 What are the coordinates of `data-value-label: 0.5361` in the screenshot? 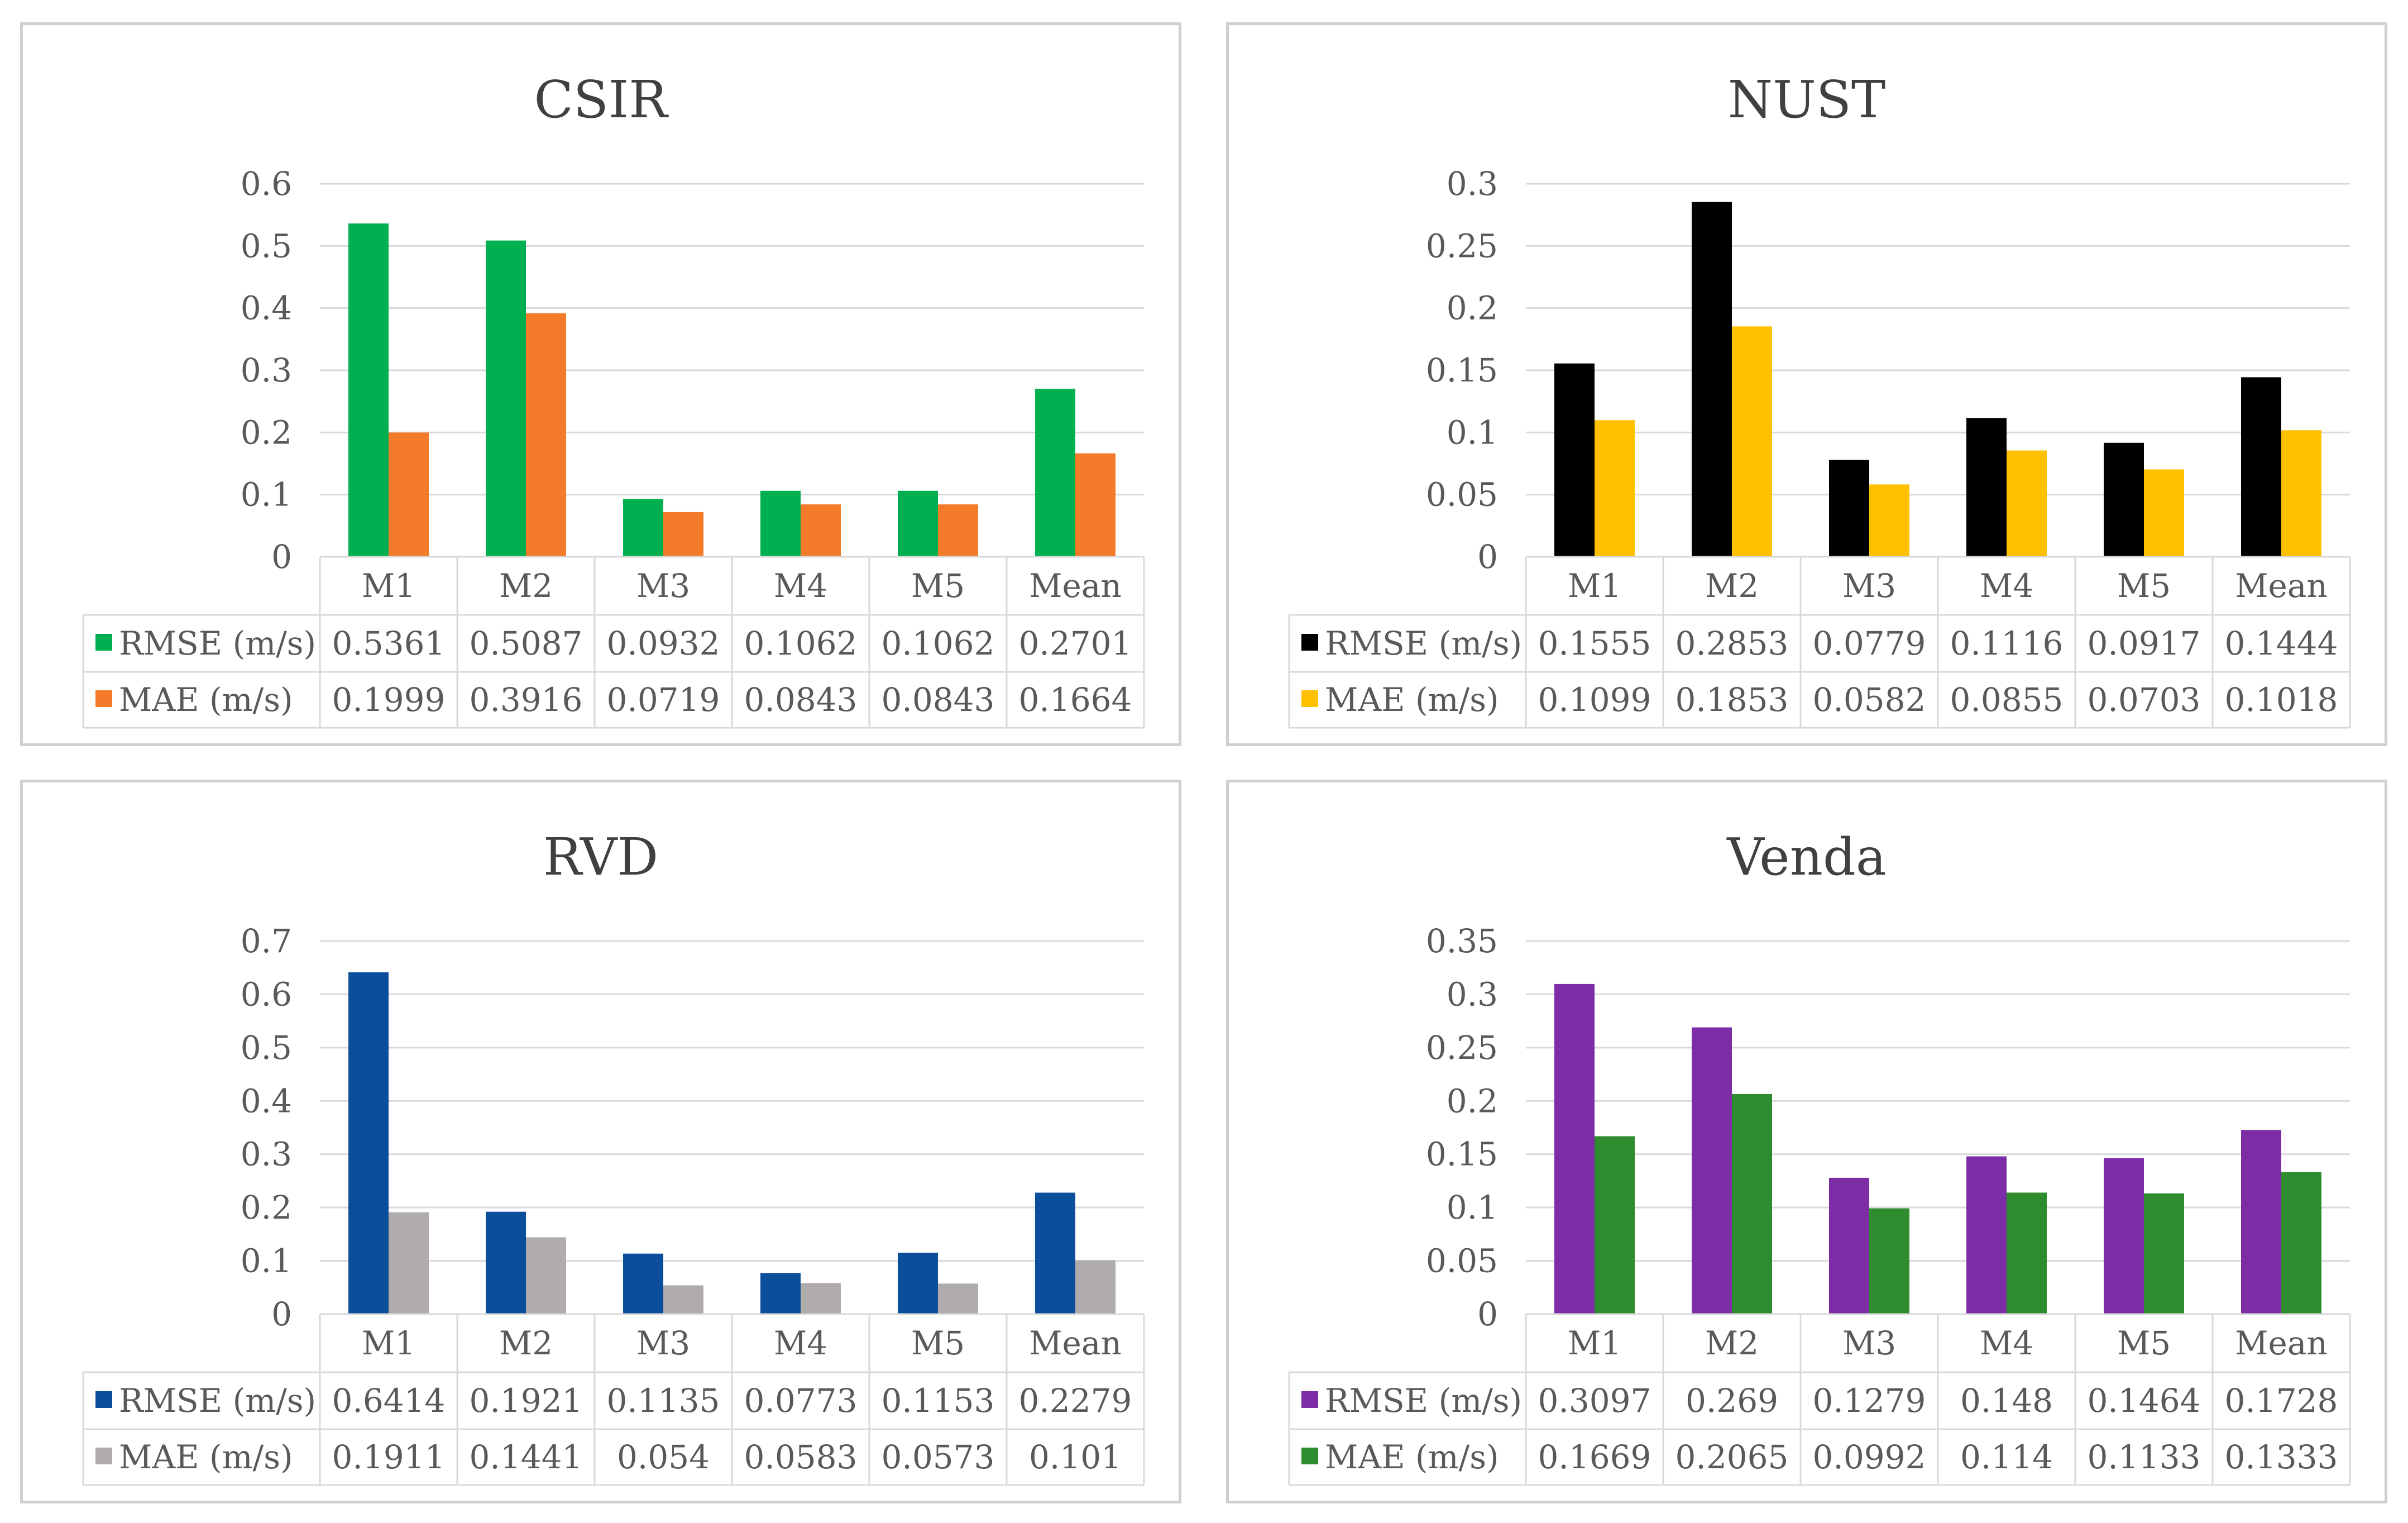 It's located at (389, 643).